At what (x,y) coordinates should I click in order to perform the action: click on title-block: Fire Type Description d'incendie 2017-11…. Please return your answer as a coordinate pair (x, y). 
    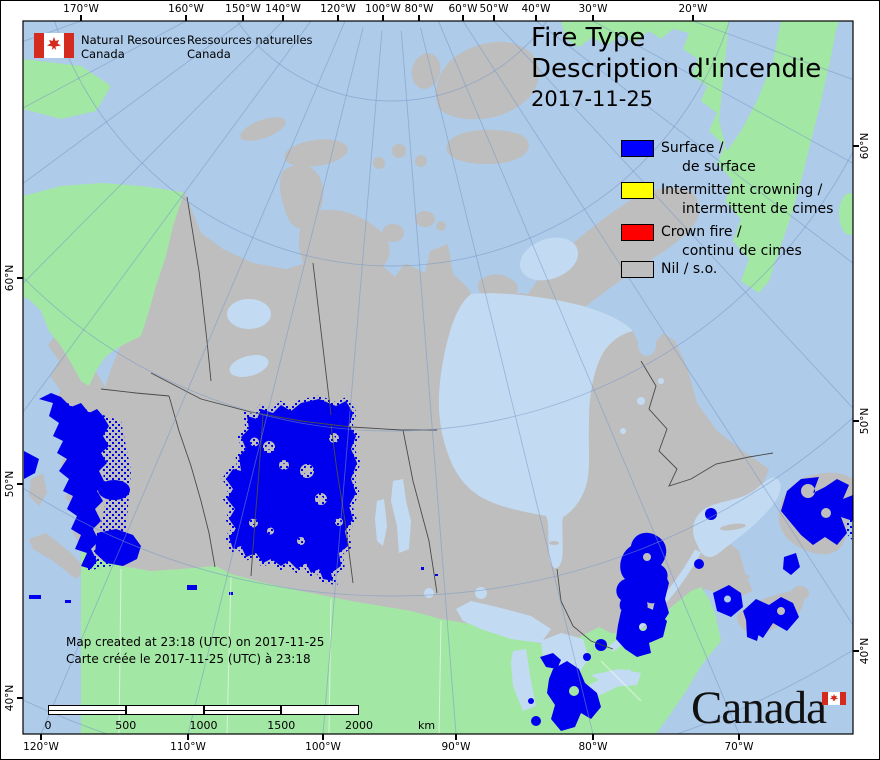
    Looking at the image, I should click on (676, 68).